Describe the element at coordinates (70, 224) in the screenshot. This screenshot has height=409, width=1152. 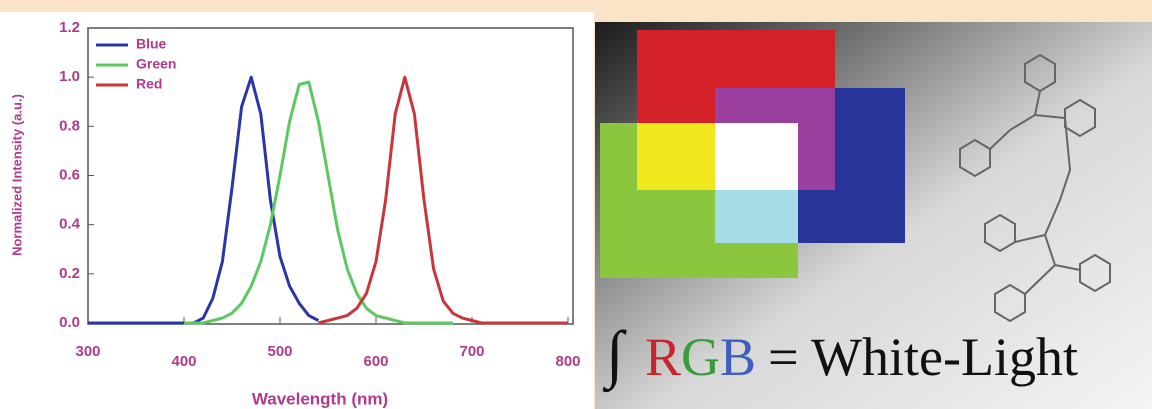
I see `y-tick-label: 0.4` at that location.